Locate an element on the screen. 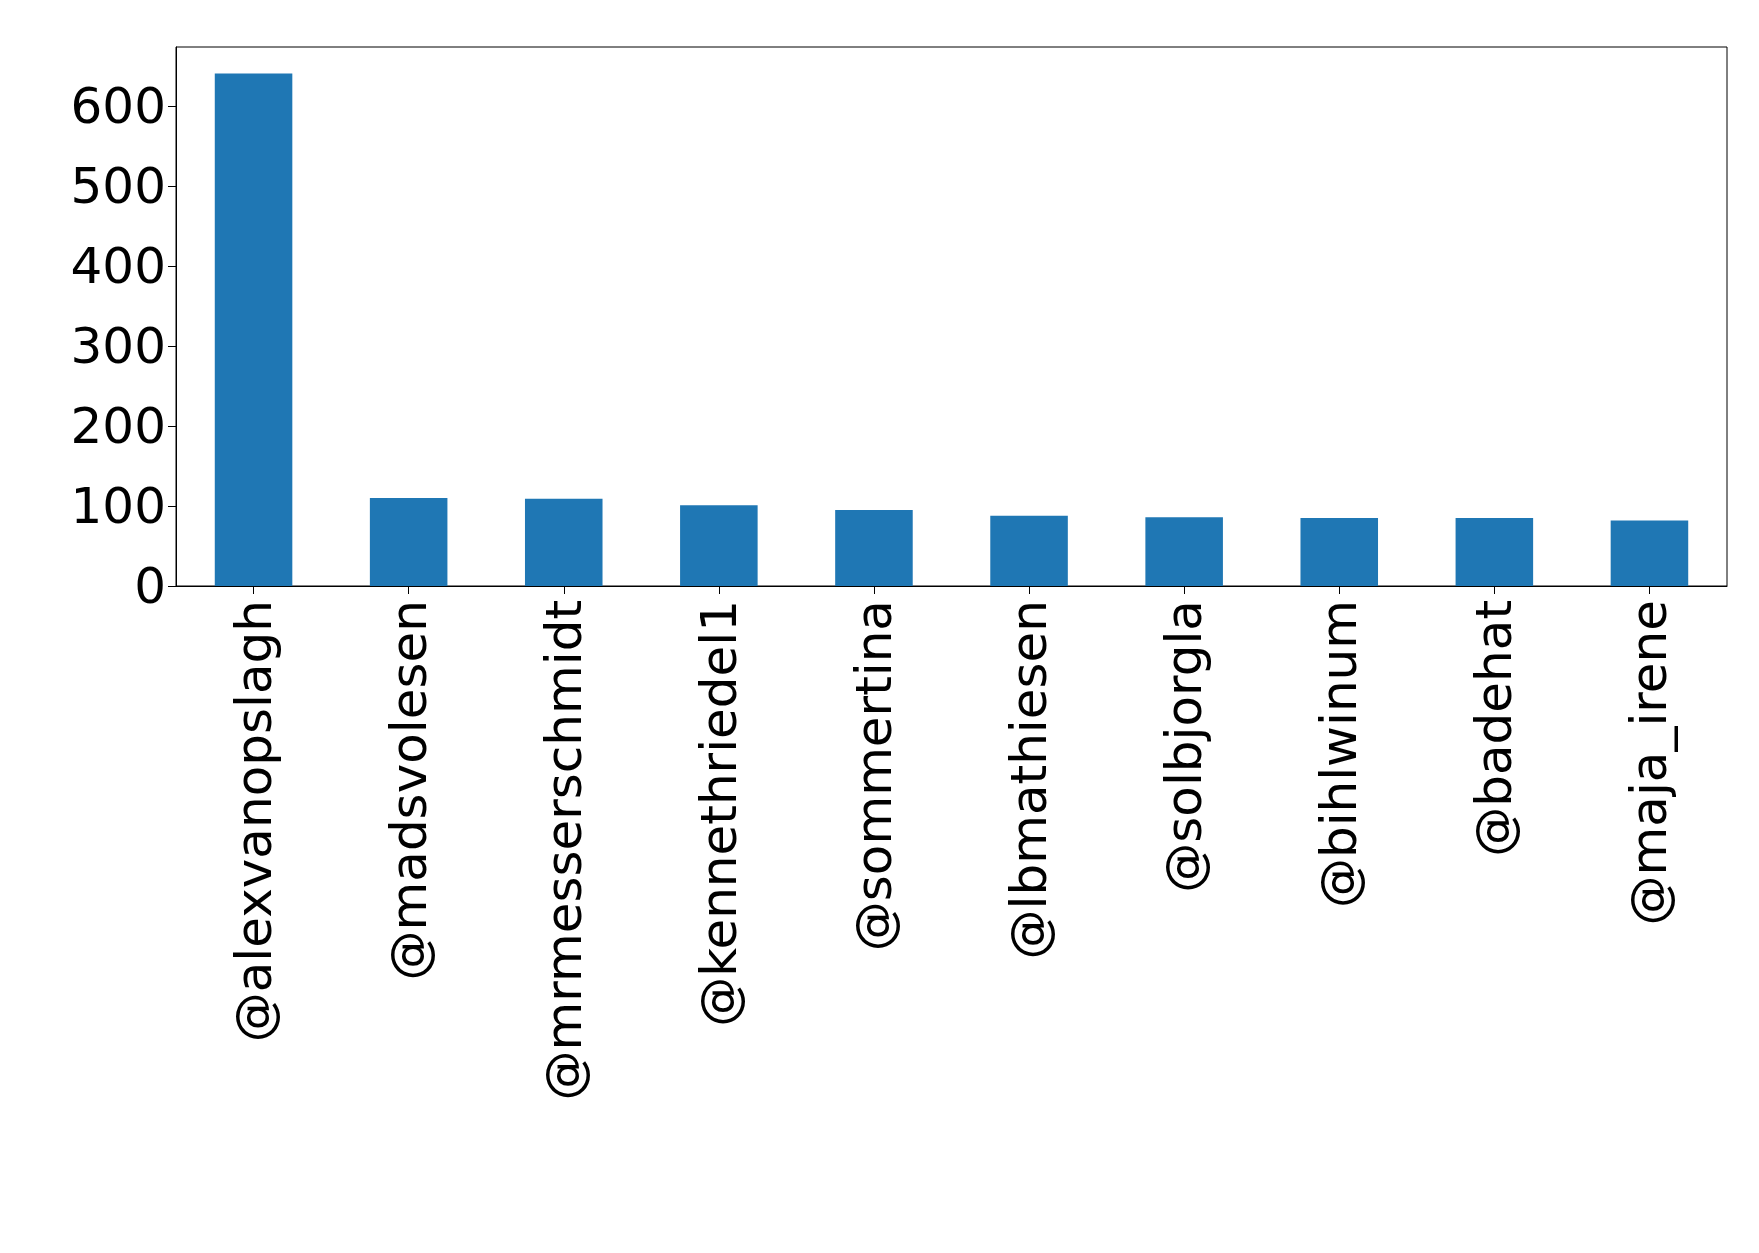 The height and width of the screenshot is (1253, 1759). x-tick-label: @mrmesserschmidt is located at coordinates (563, 850).